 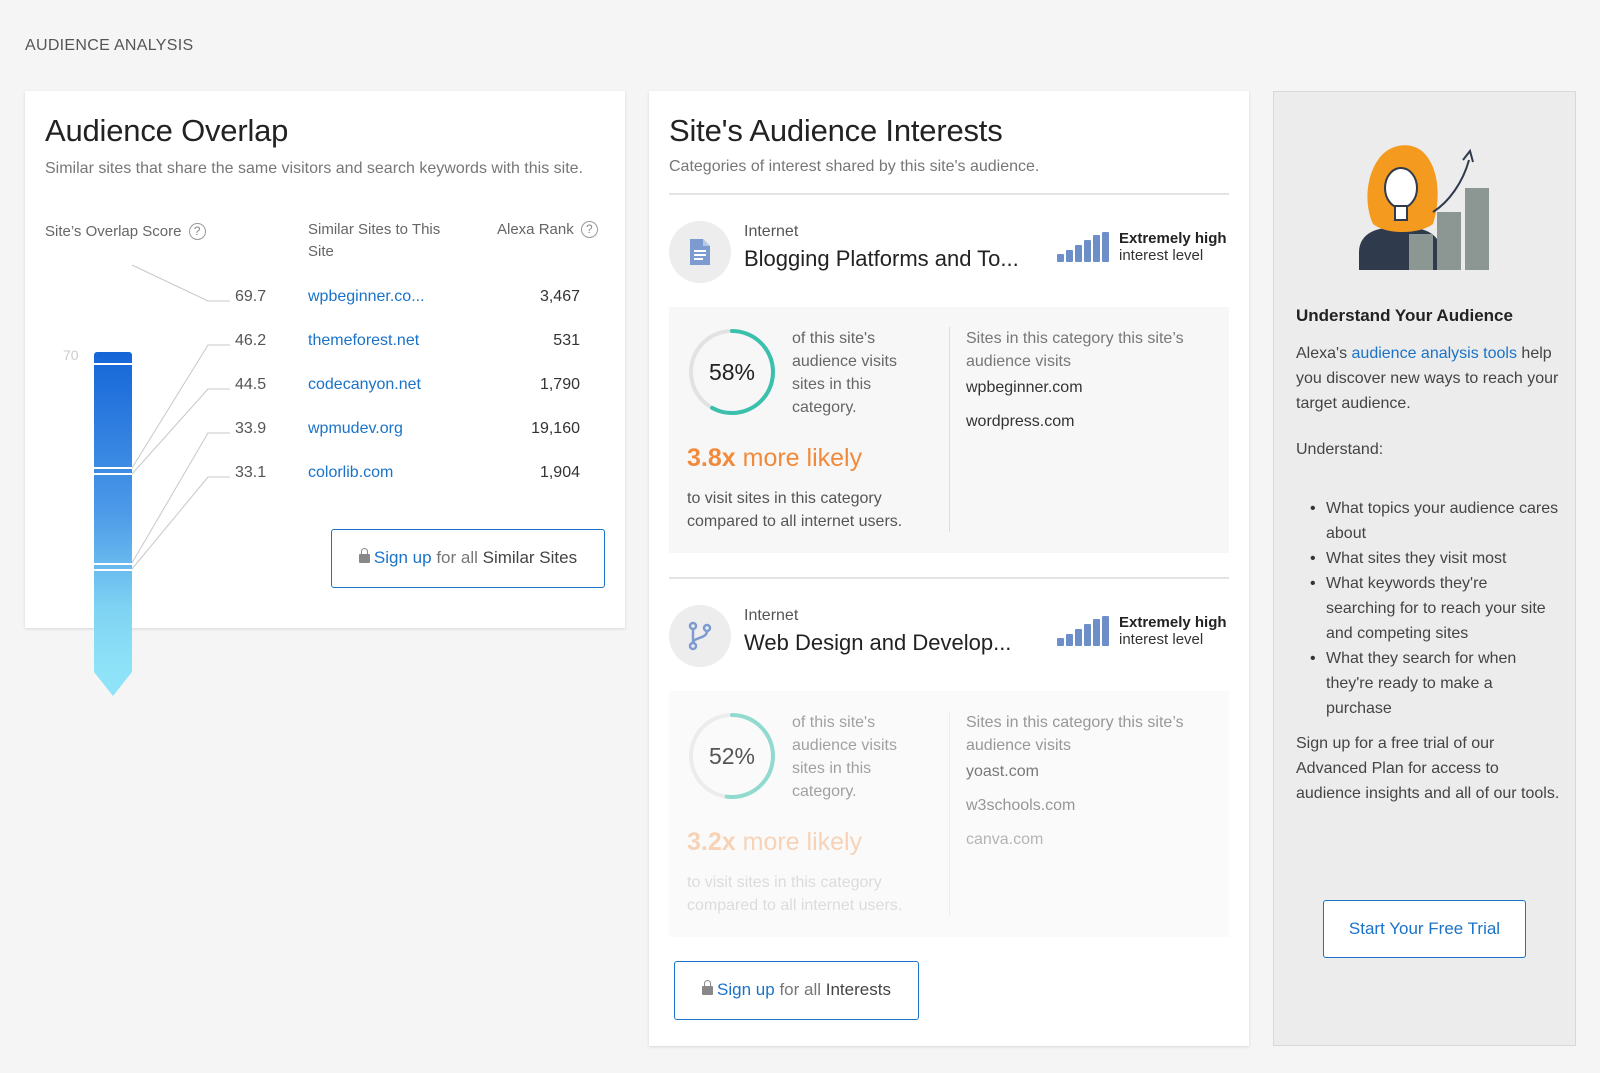 What do you see at coordinates (251, 296) in the screenshot?
I see `overlap-score: 69.7` at bounding box center [251, 296].